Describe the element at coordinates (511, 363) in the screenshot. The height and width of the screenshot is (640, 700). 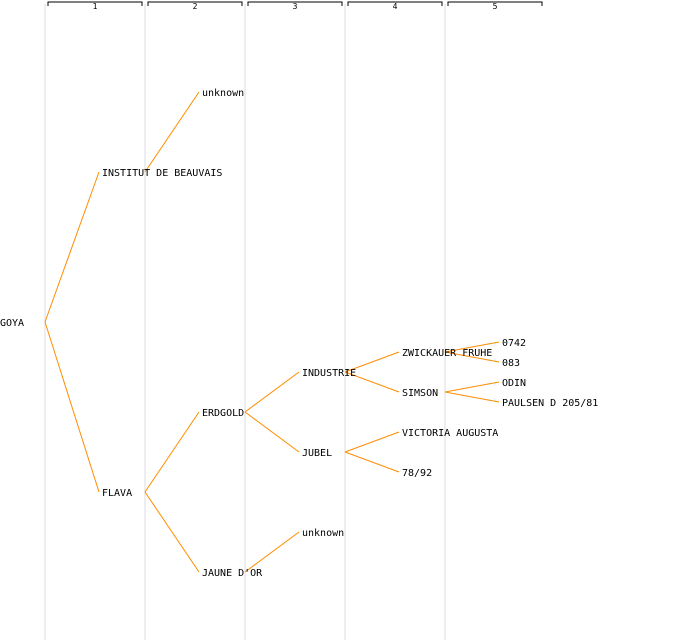
I see `tree-node-label: 083` at that location.